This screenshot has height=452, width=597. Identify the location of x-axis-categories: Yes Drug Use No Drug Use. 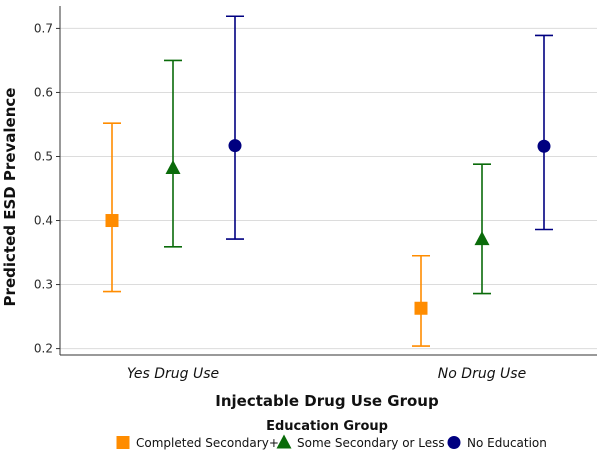
(326, 374).